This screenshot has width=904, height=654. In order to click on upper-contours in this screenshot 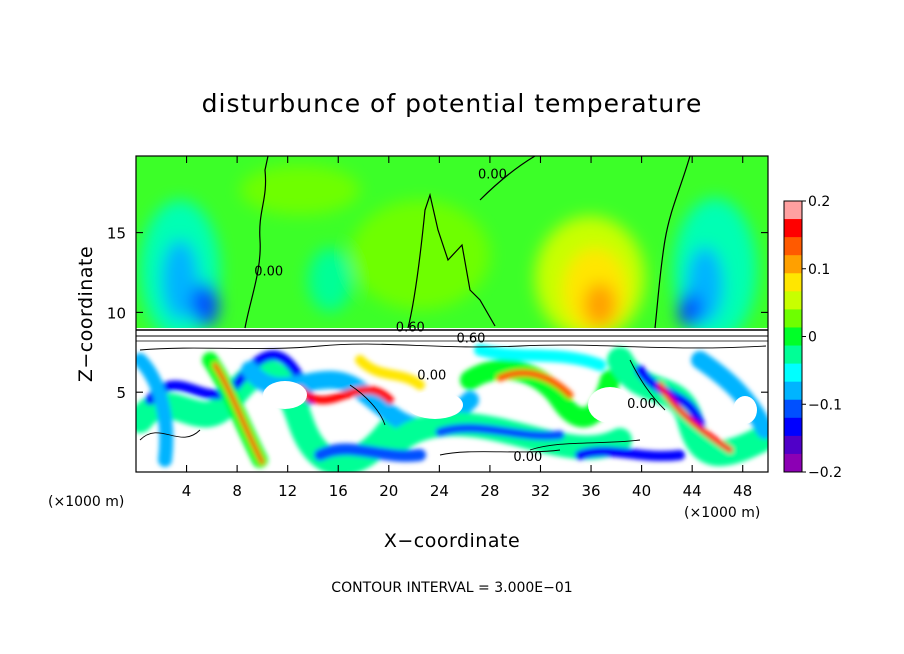, I will do `click(467, 242)`.